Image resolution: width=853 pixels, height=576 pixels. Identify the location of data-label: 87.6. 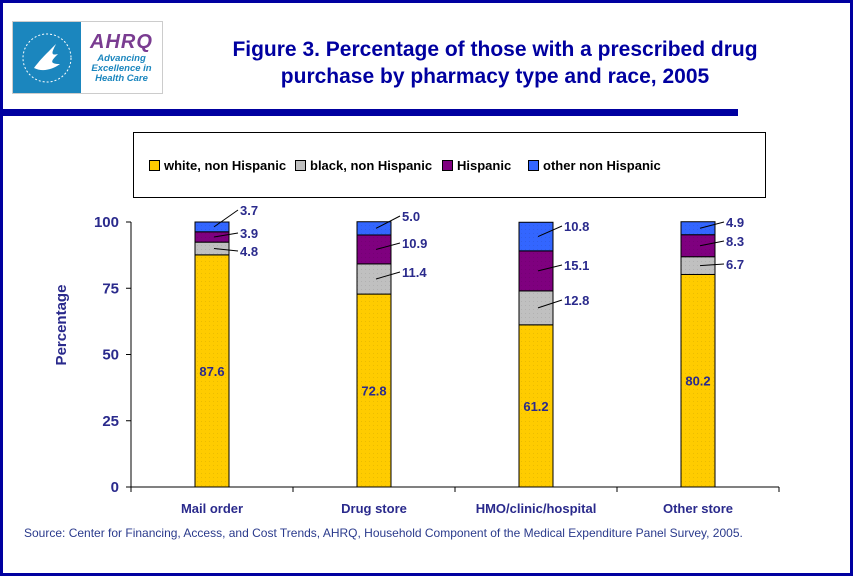
(211, 371).